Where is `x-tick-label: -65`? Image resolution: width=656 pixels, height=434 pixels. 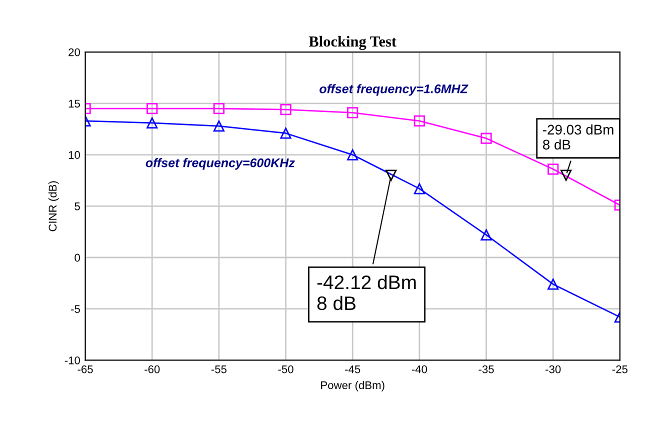 x-tick-label: -65 is located at coordinates (85, 369).